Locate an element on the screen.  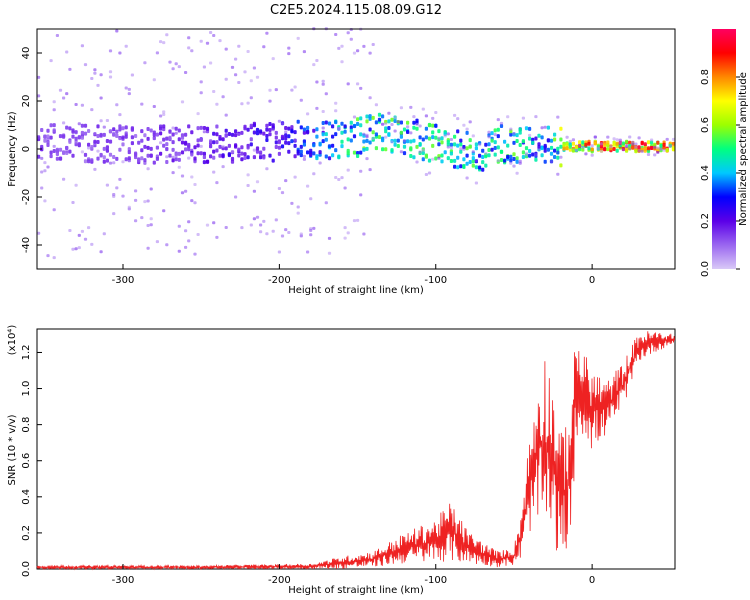
snr-multiplier: (x10⁴) is located at coordinates (12, 340).